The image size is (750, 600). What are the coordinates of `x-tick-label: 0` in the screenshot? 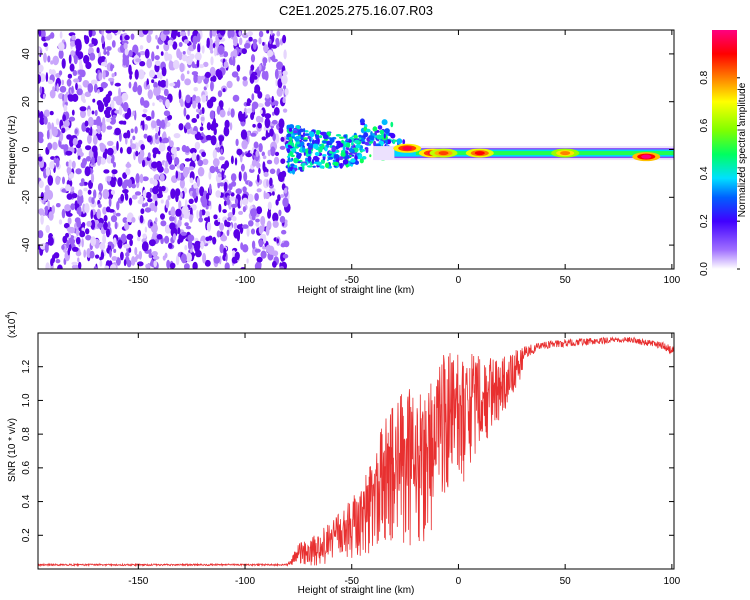 It's located at (459, 280).